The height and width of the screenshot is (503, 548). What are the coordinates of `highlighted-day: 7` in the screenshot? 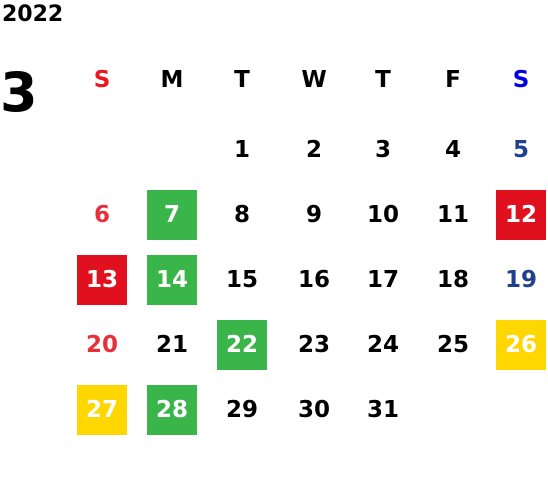 It's located at (172, 215).